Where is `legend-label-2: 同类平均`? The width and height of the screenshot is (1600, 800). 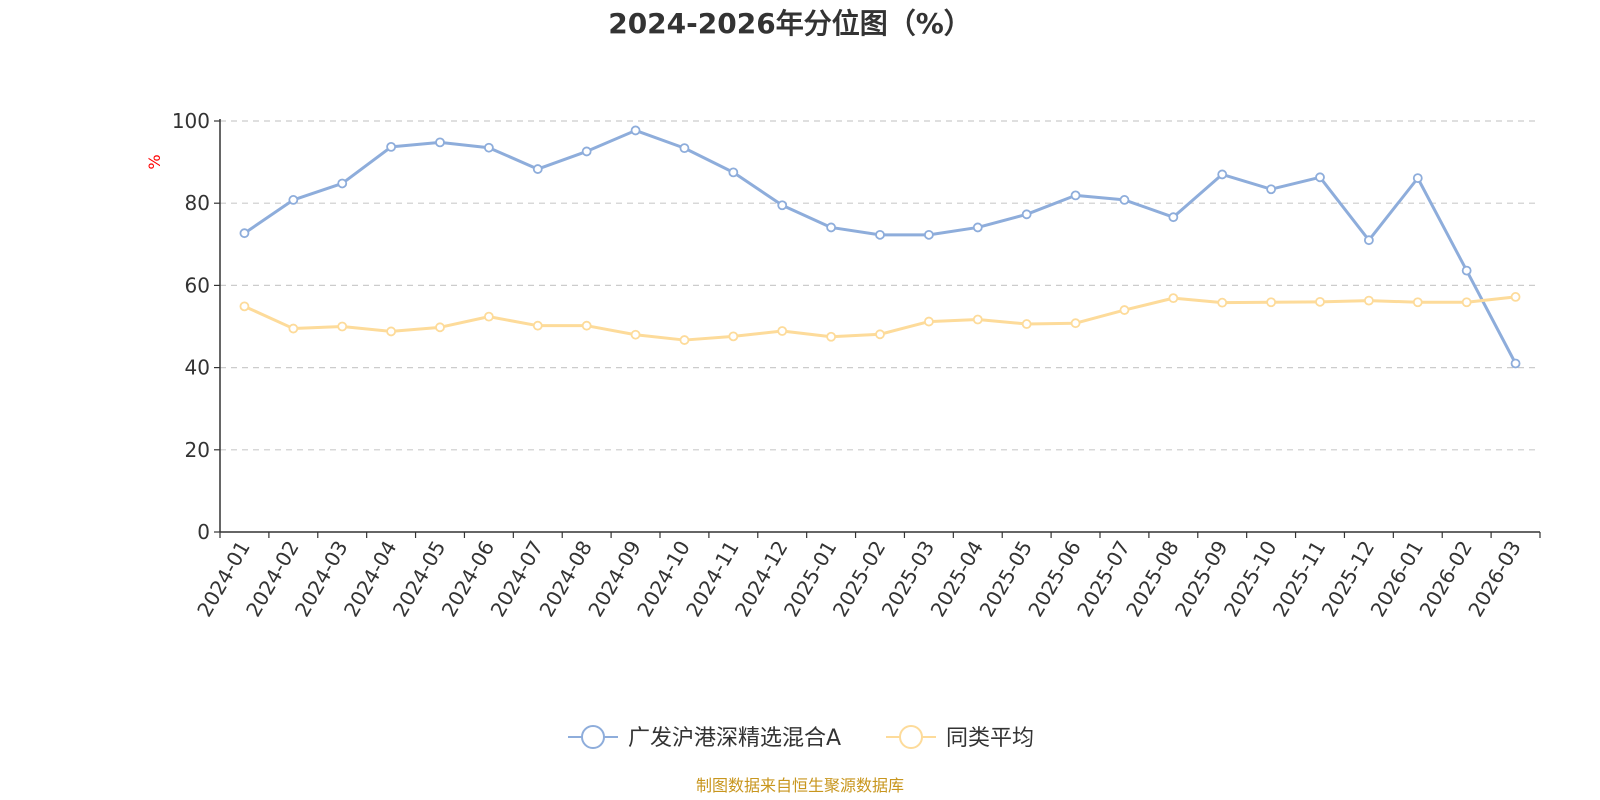 legend-label-2: 同类平均 is located at coordinates (990, 738).